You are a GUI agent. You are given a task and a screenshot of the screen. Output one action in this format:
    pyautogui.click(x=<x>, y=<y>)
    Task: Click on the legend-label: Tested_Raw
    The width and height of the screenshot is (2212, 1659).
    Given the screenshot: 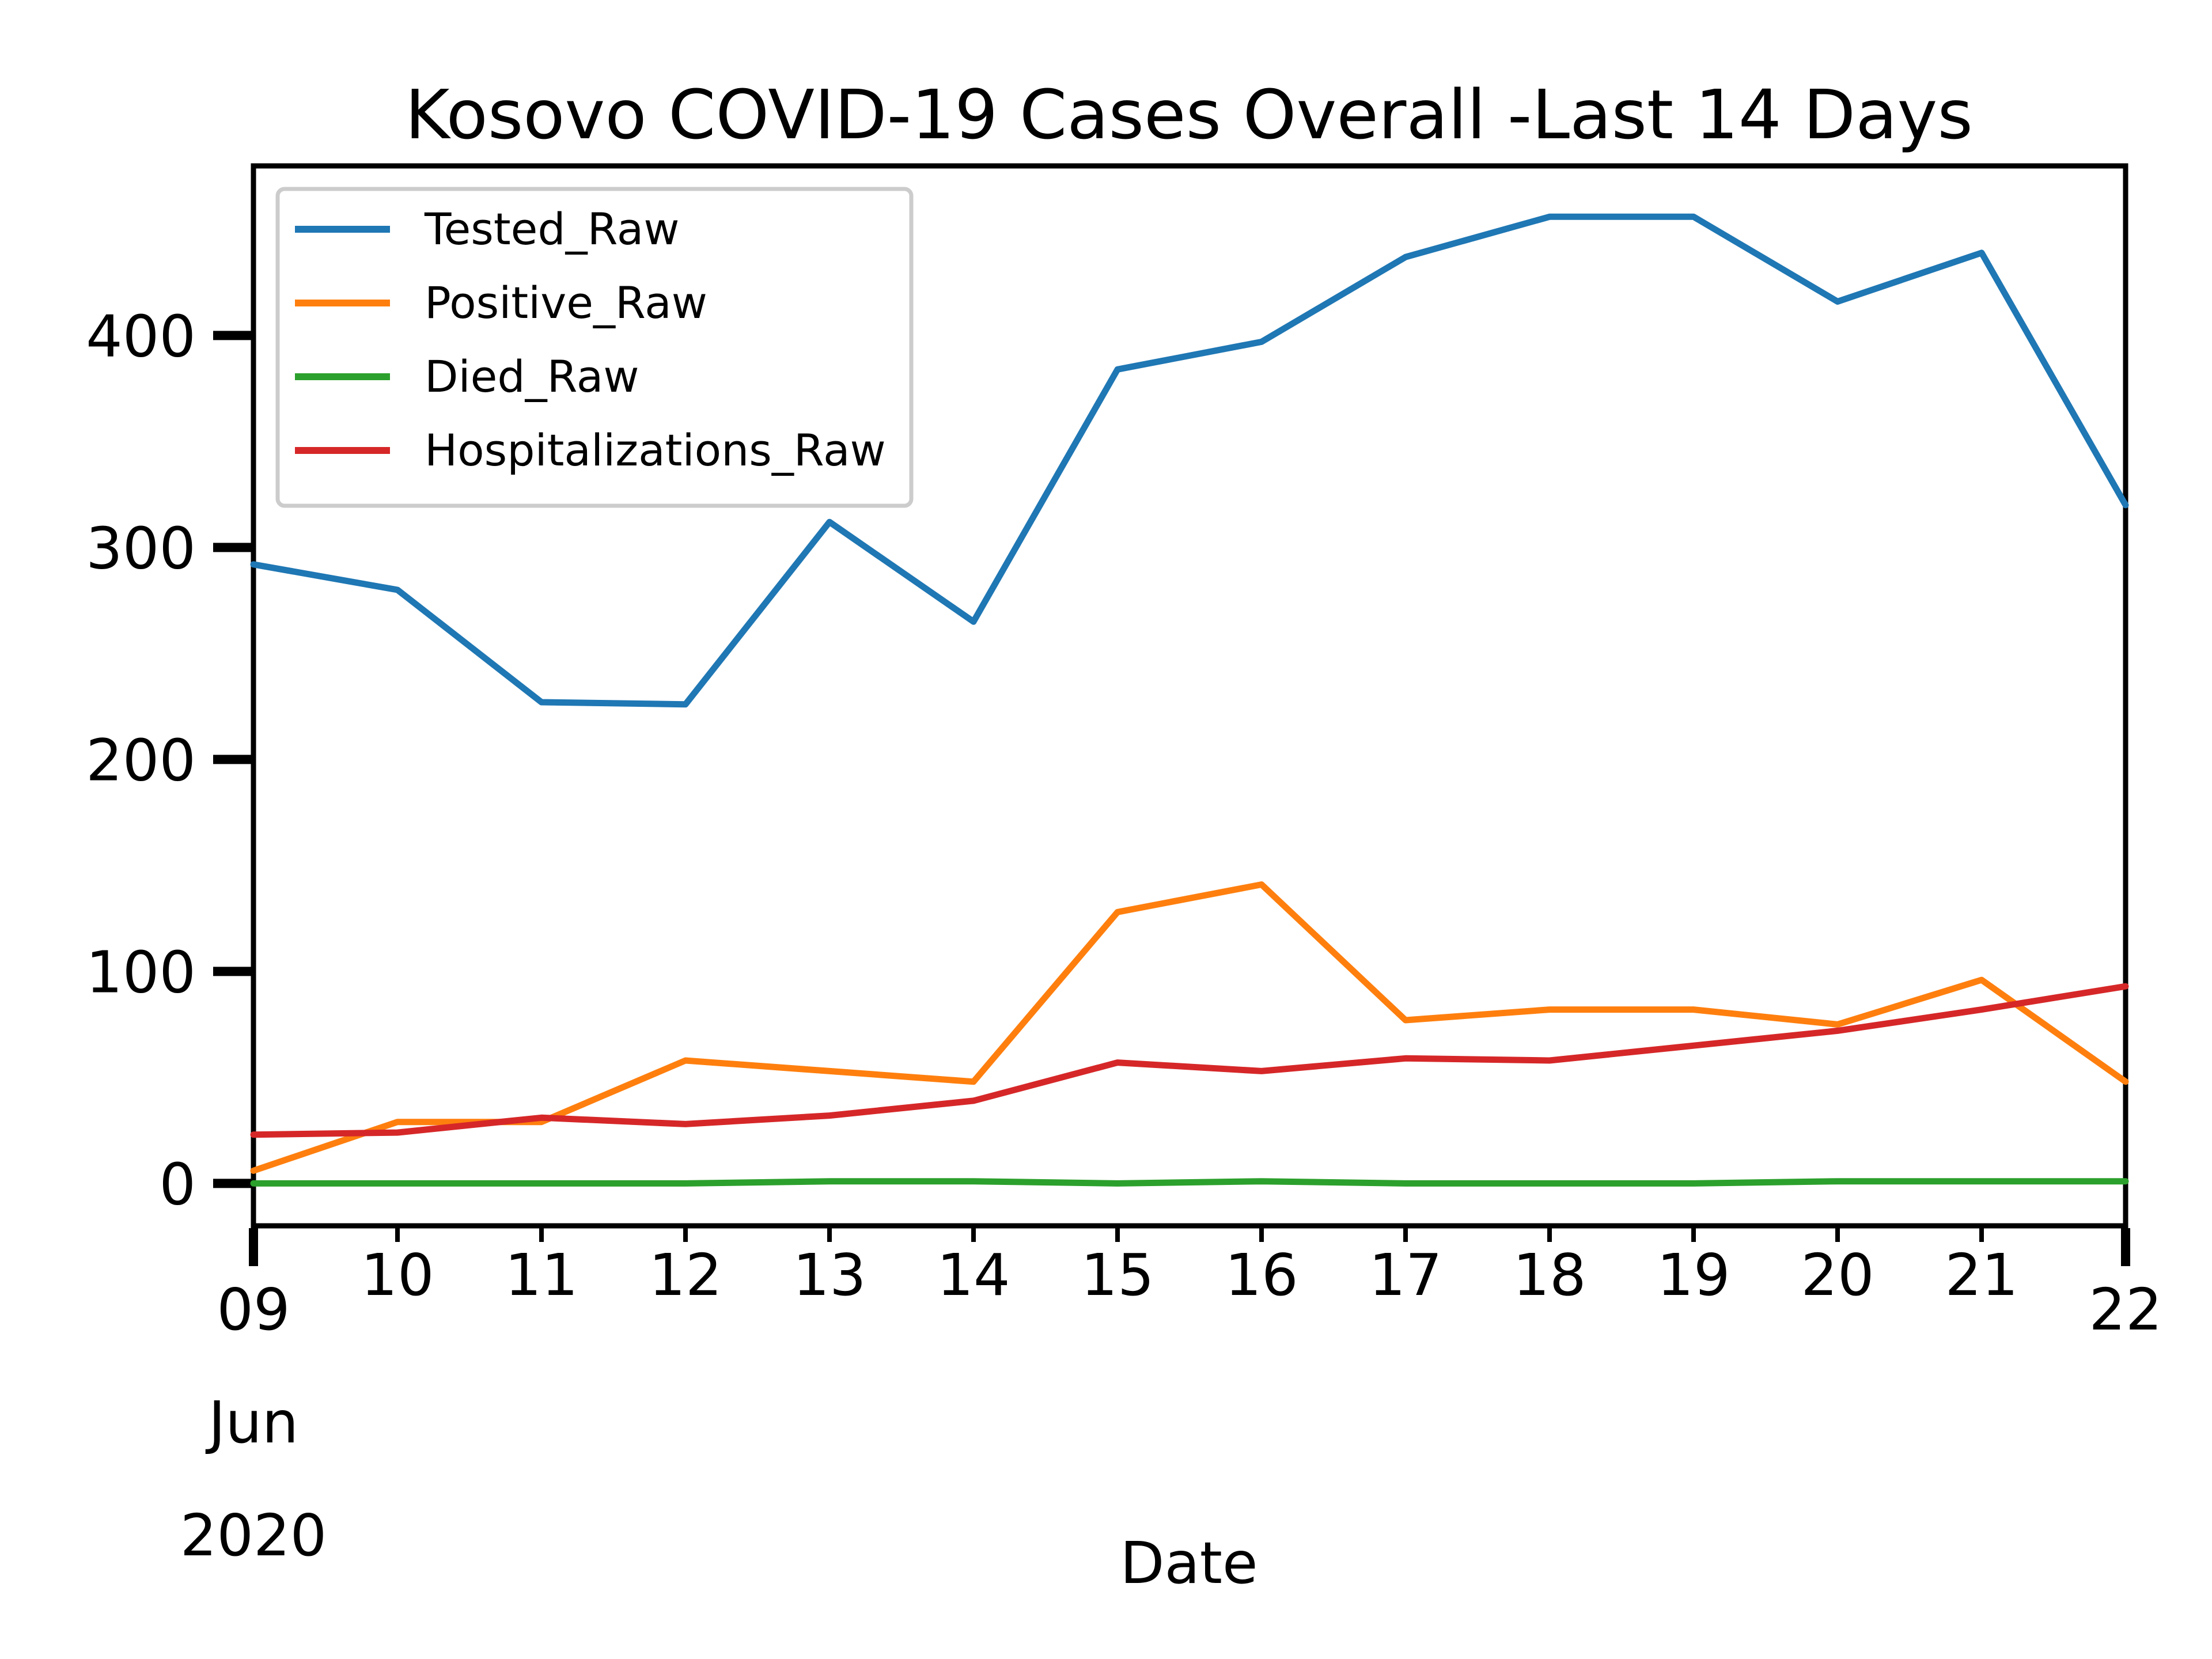 What is the action you would take?
    pyautogui.click(x=552, y=229)
    